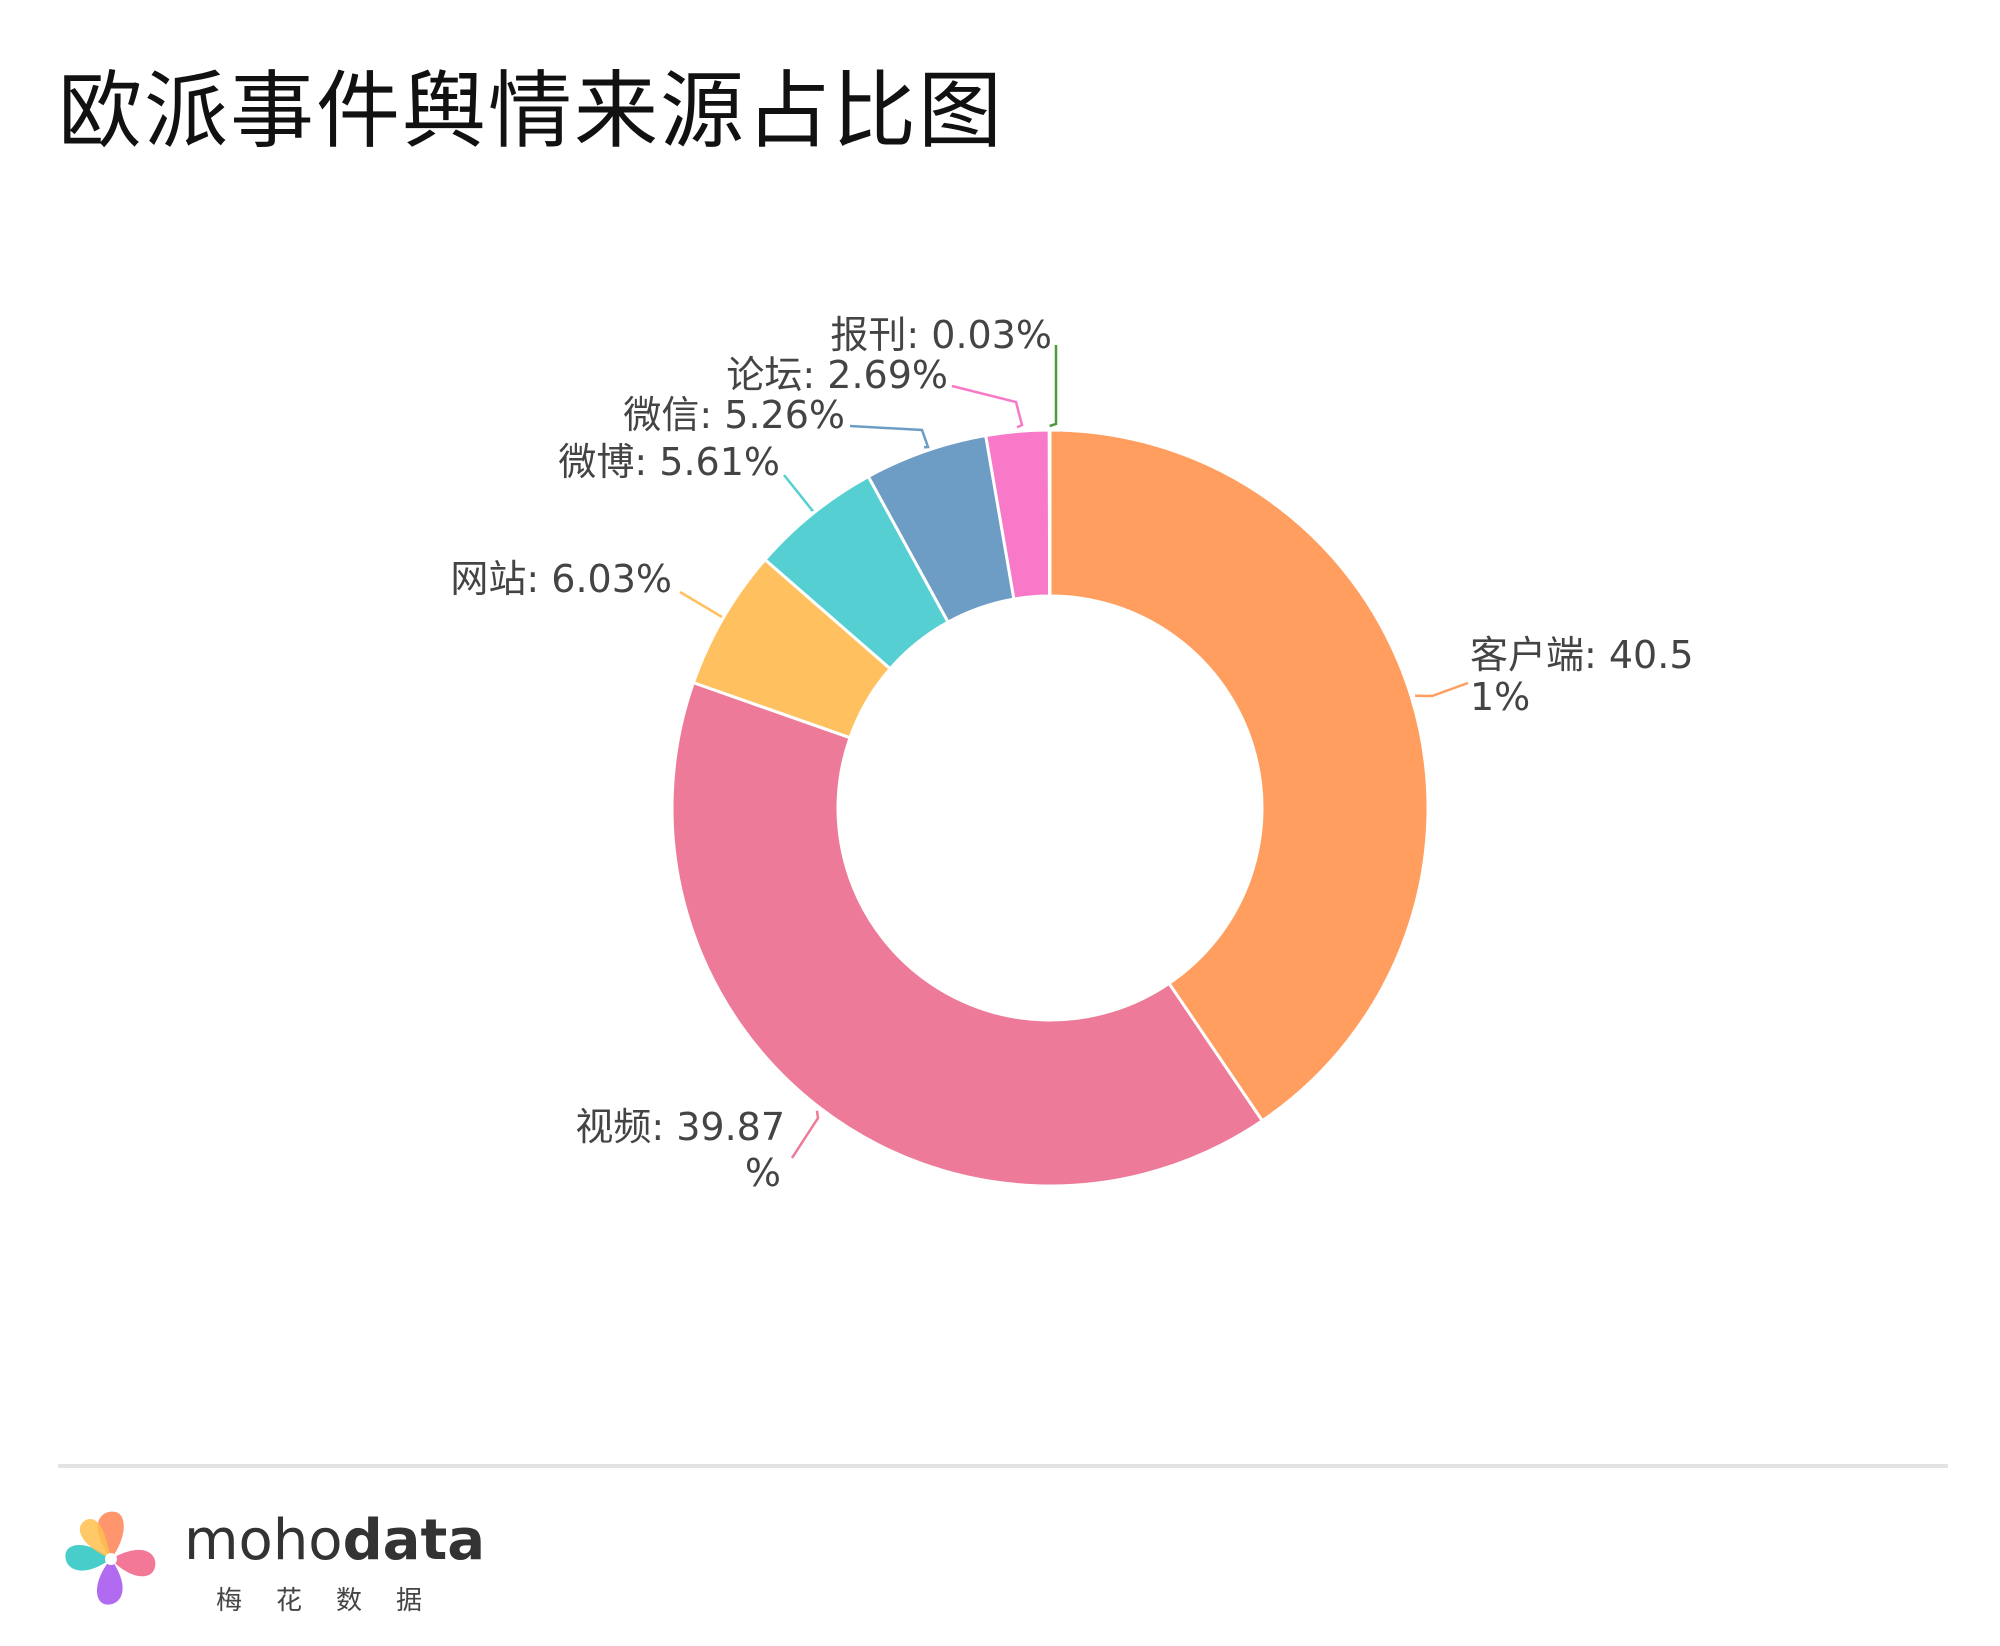 The image size is (2000, 1646). I want to click on brand-wordmark-bold: data, so click(414, 1540).